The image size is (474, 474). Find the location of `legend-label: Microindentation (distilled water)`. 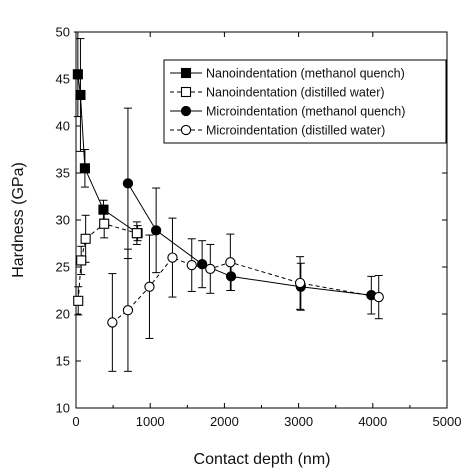

legend-label: Microindentation (distilled water) is located at coordinates (295, 131).